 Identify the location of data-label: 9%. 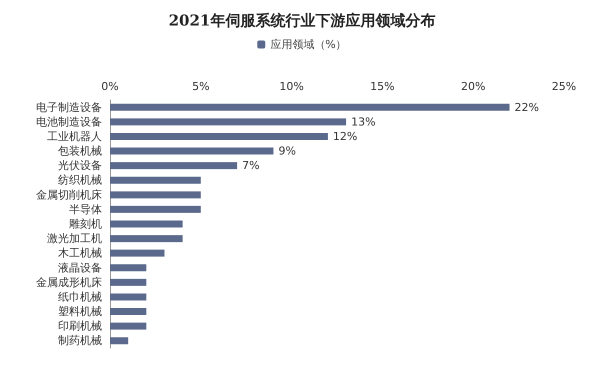
(287, 151).